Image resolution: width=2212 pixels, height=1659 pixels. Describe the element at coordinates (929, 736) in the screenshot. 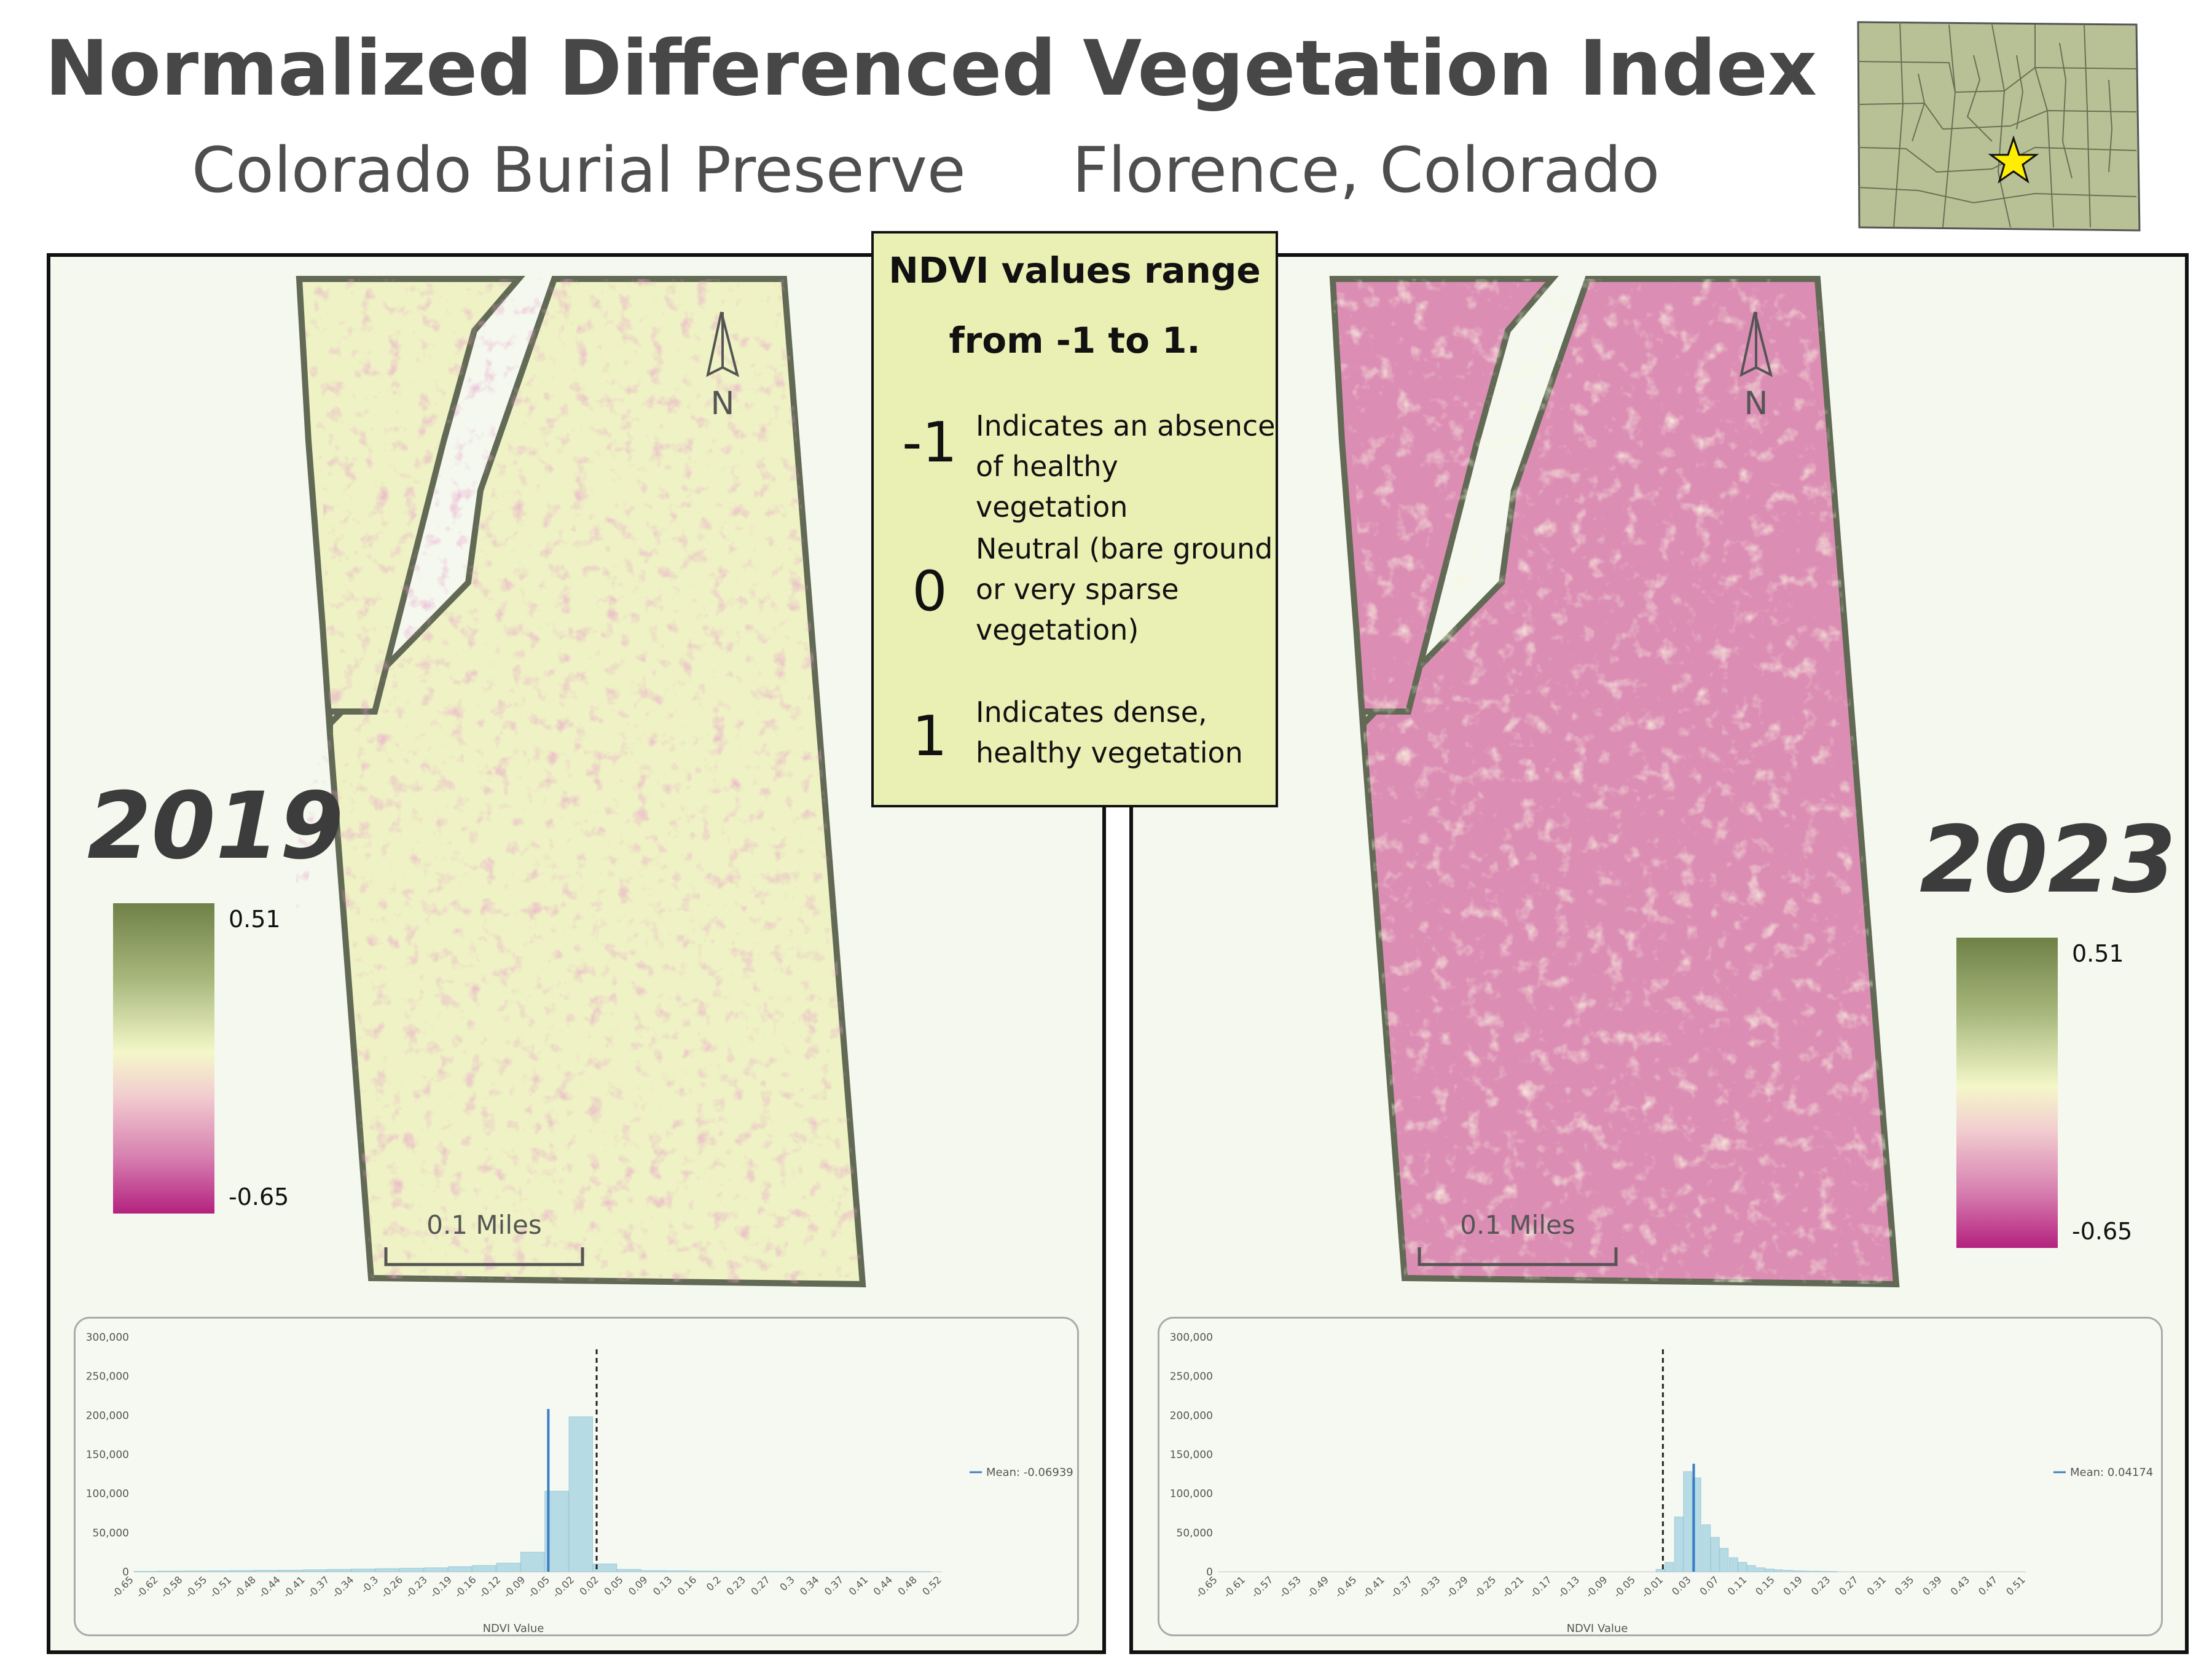

I see `legend-value-1: 1` at that location.